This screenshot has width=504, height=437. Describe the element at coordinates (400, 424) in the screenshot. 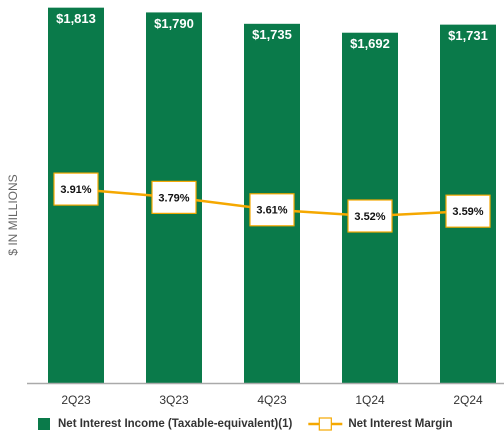

I see `legend-label: Net Interest Margin` at that location.